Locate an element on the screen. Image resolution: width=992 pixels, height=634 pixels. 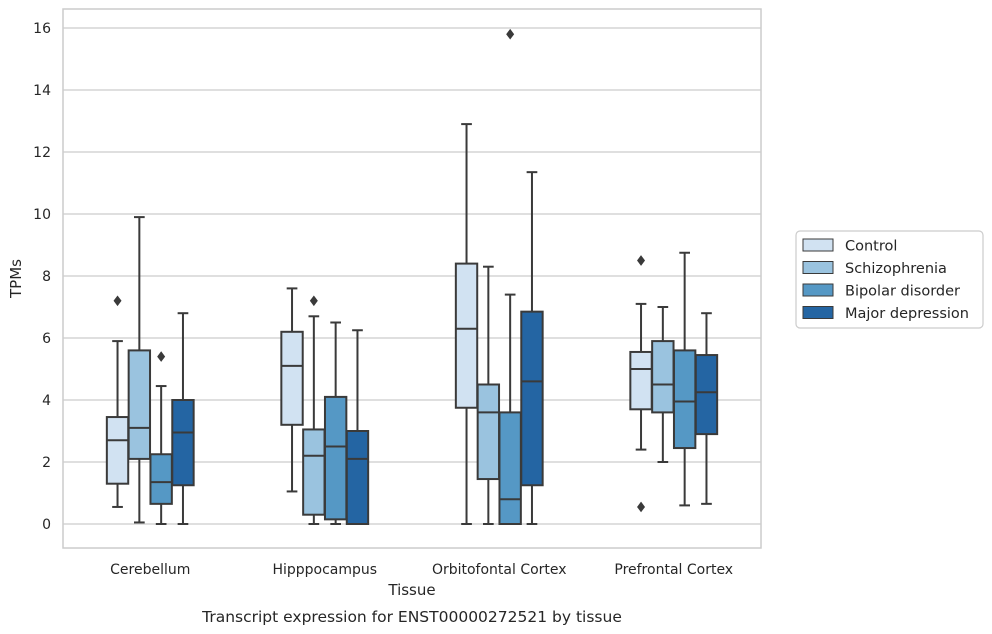
legend-label: Control is located at coordinates (871, 247).